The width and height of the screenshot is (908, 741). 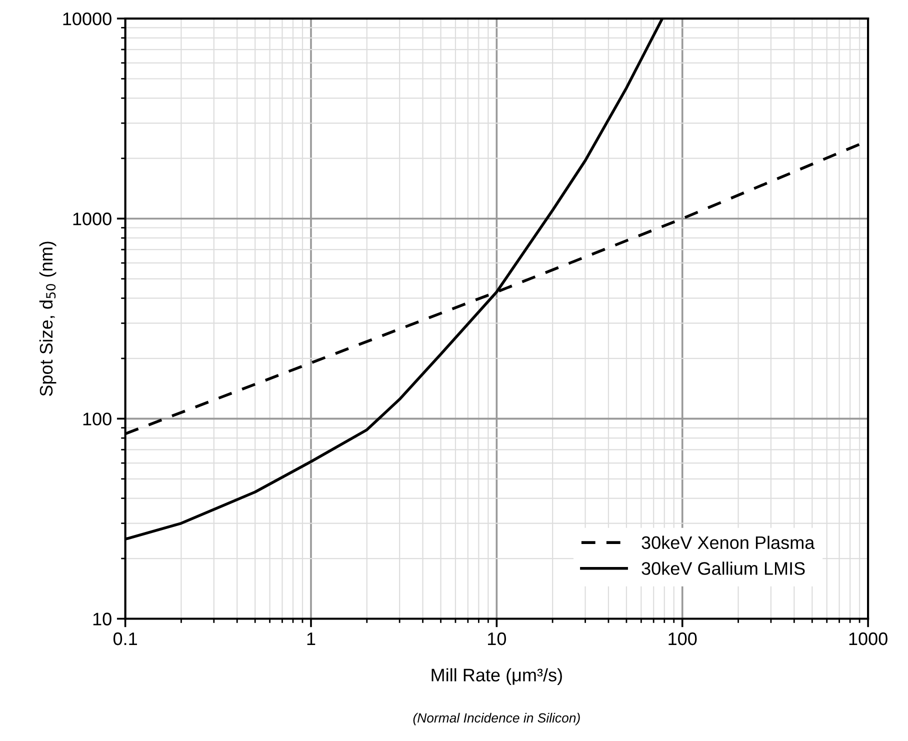 What do you see at coordinates (497, 677) in the screenshot?
I see `x-axis-title: Mill Rate (μm³/s)` at bounding box center [497, 677].